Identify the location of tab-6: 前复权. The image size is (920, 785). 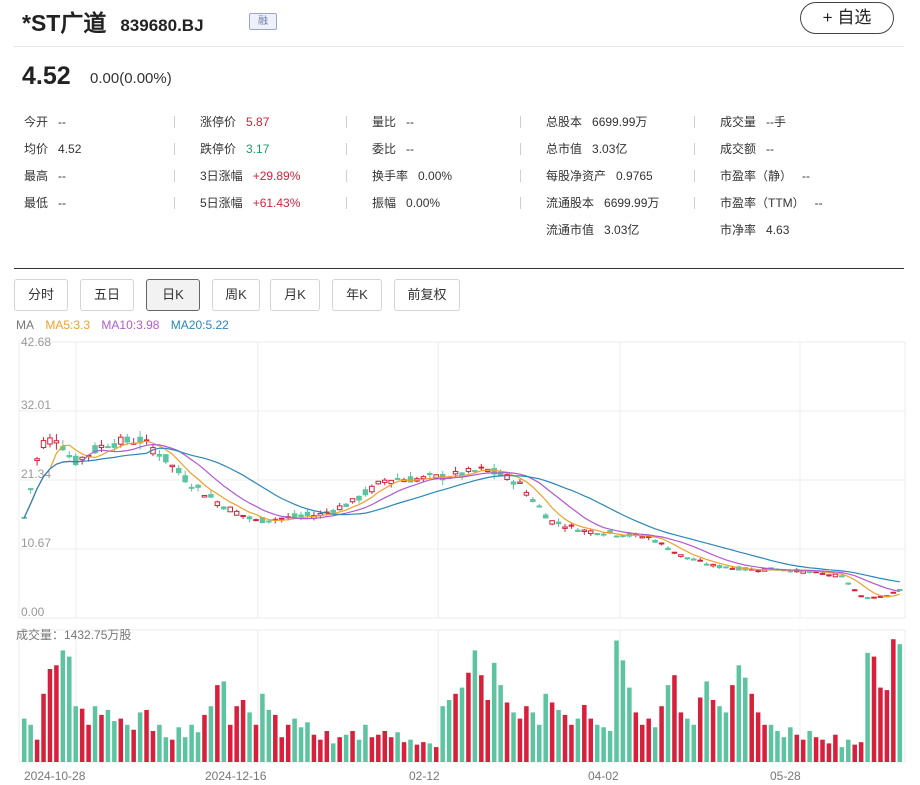
(427, 295).